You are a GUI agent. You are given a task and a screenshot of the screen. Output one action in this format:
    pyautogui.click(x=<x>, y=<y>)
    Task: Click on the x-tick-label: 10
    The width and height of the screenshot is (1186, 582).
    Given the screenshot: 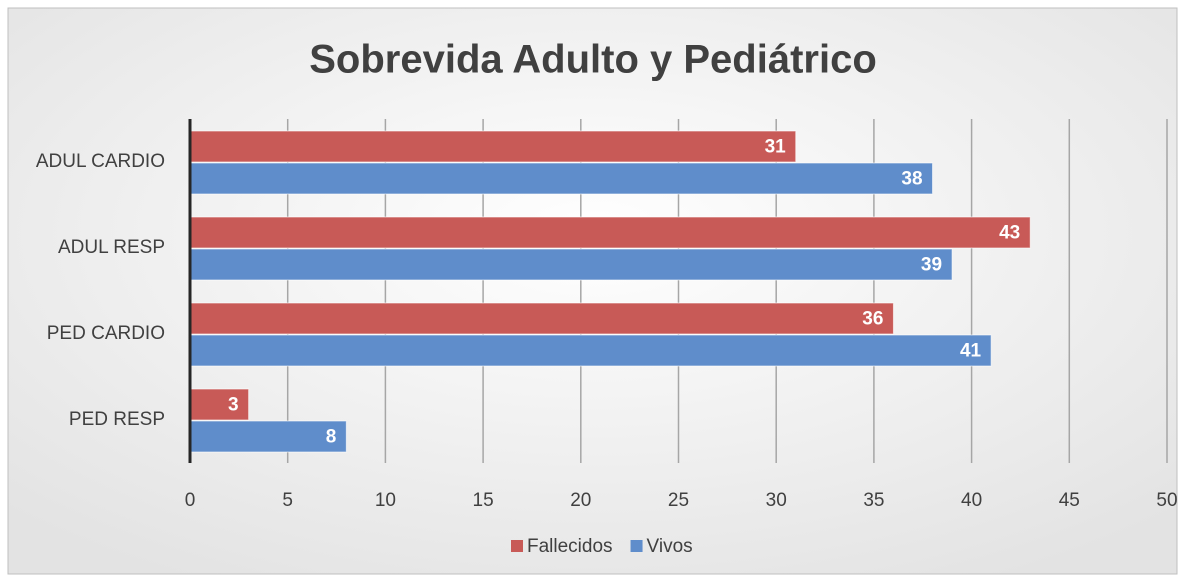 What is the action you would take?
    pyautogui.click(x=385, y=500)
    